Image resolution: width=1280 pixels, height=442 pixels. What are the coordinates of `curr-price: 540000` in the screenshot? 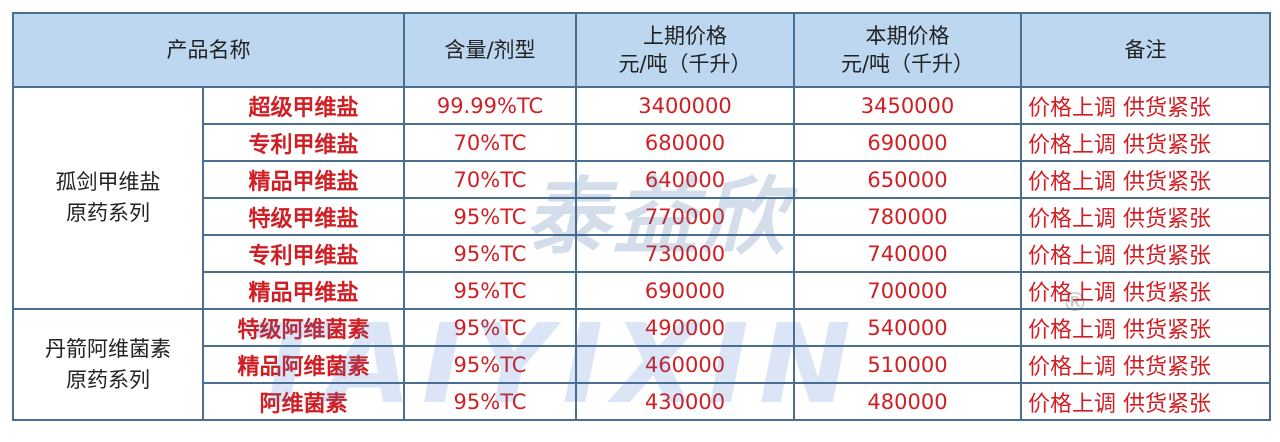 It's located at (907, 327).